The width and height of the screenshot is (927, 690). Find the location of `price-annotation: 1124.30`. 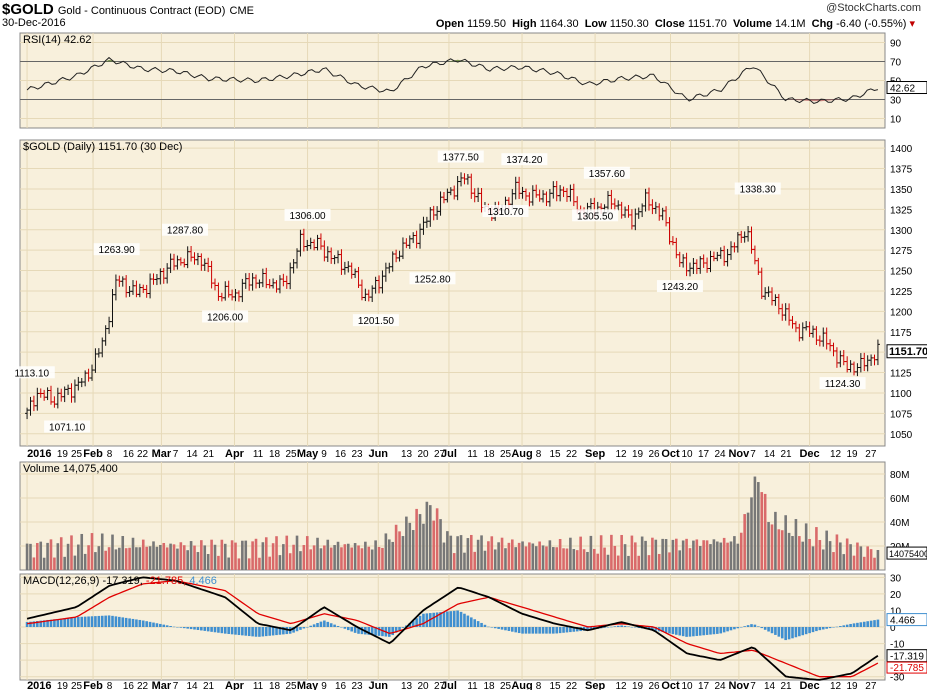

price-annotation: 1124.30 is located at coordinates (843, 384).